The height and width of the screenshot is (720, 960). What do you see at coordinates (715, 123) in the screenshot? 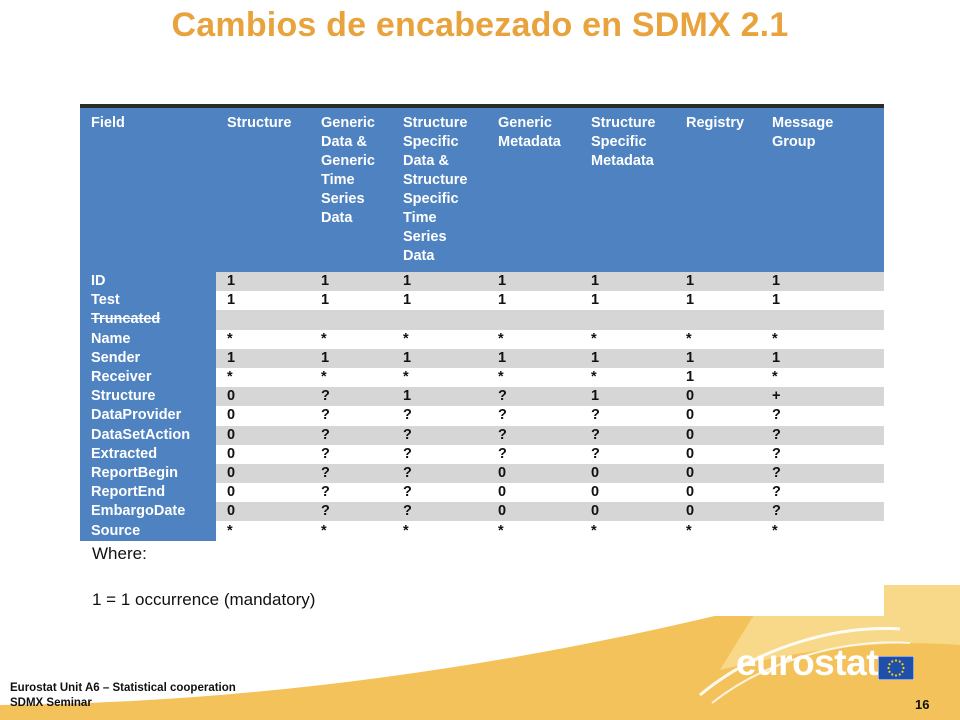
I see `column-header-line: Registry` at bounding box center [715, 123].